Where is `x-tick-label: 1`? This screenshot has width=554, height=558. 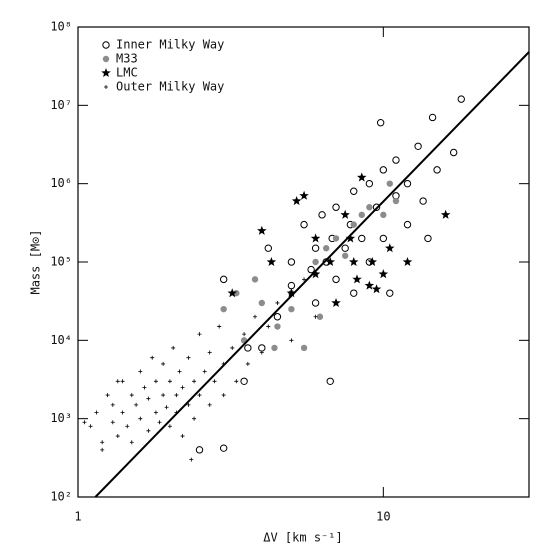 x-tick-label: 1 is located at coordinates (77, 517).